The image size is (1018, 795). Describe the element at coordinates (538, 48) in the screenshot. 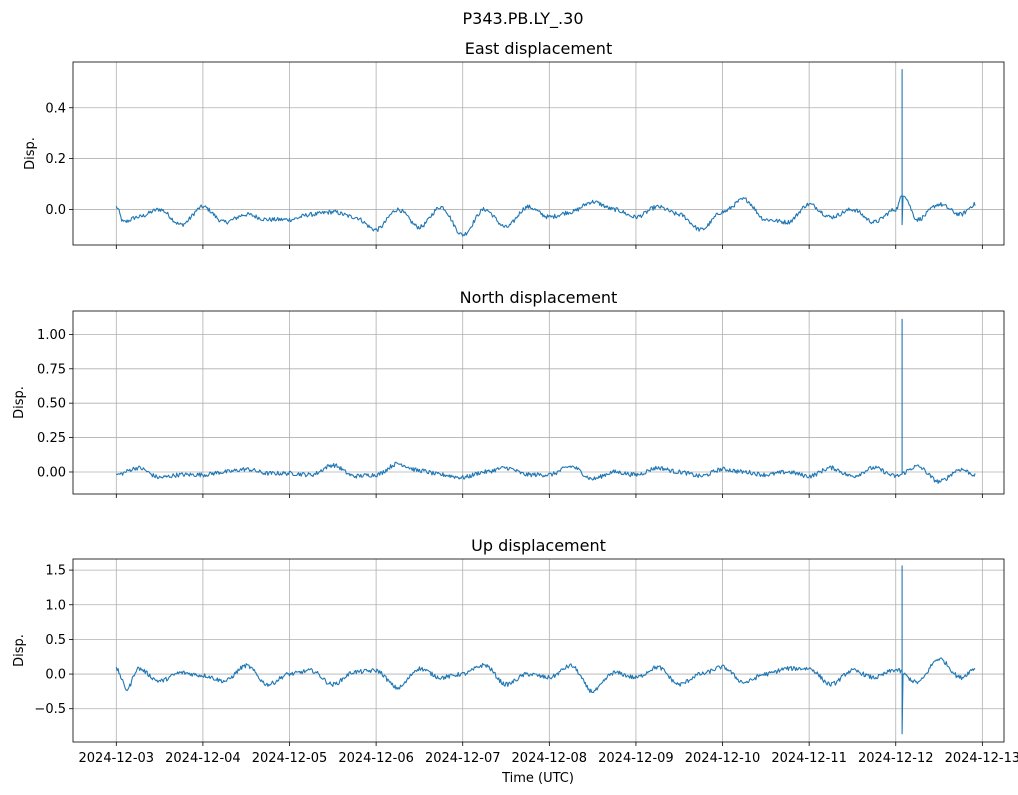

I see `subplot-title: East displacement` at that location.